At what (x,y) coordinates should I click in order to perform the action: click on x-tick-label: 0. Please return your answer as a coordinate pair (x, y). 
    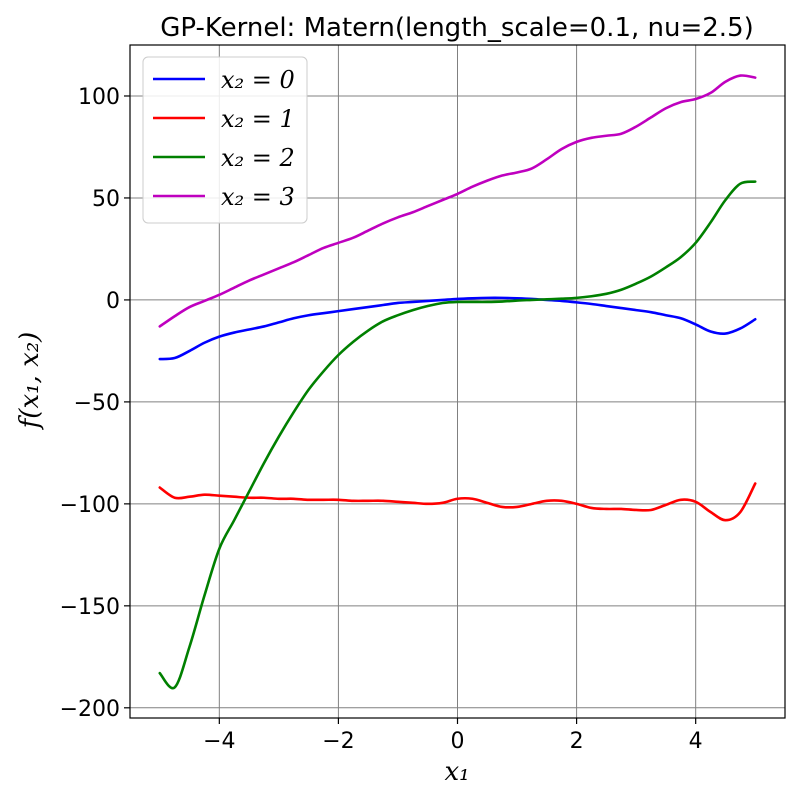
    Looking at the image, I should click on (458, 741).